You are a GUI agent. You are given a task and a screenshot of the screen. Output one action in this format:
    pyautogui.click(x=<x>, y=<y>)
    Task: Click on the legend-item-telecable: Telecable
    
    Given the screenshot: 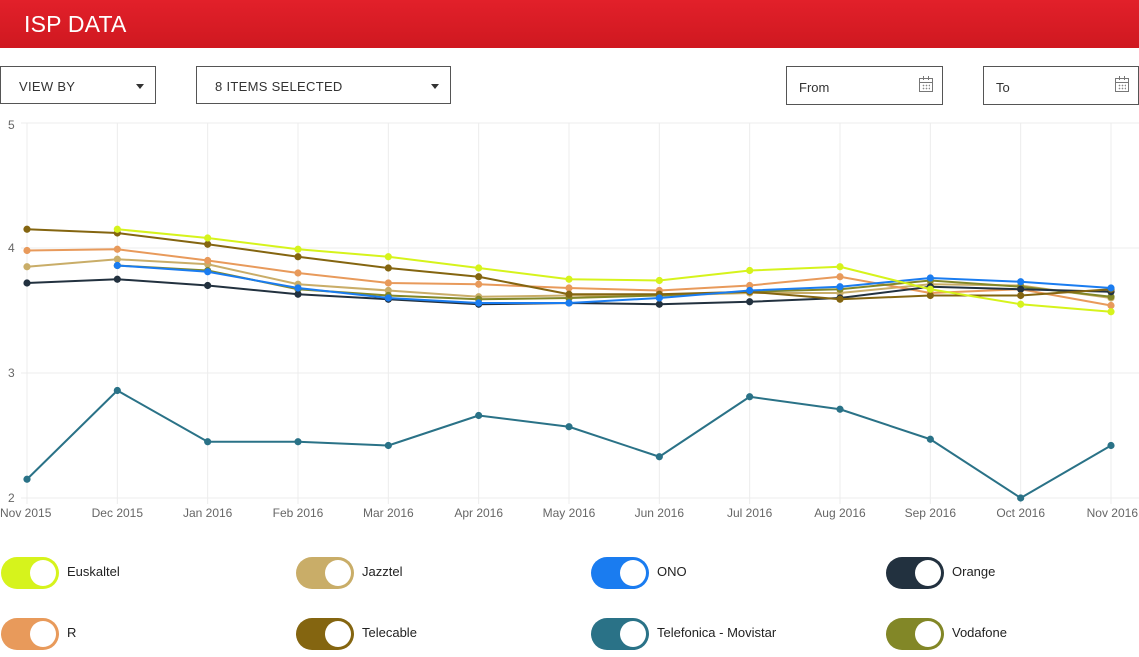 What is the action you would take?
    pyautogui.click(x=416, y=635)
    